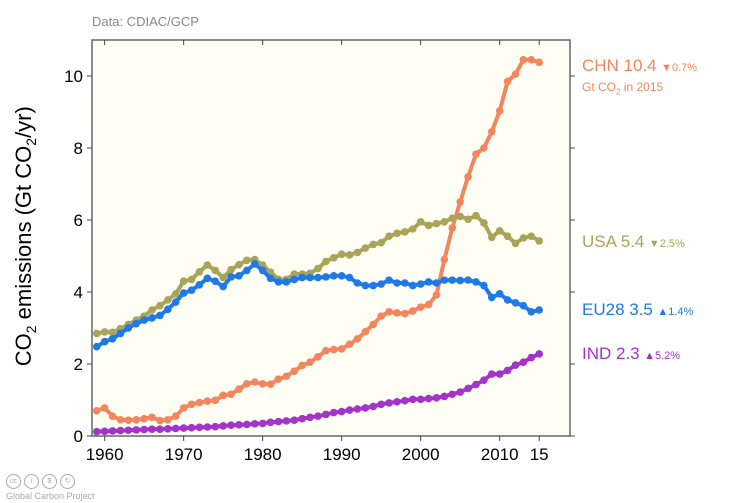 This screenshot has width=754, height=503. I want to click on x-tick-label: 1970, so click(184, 454).